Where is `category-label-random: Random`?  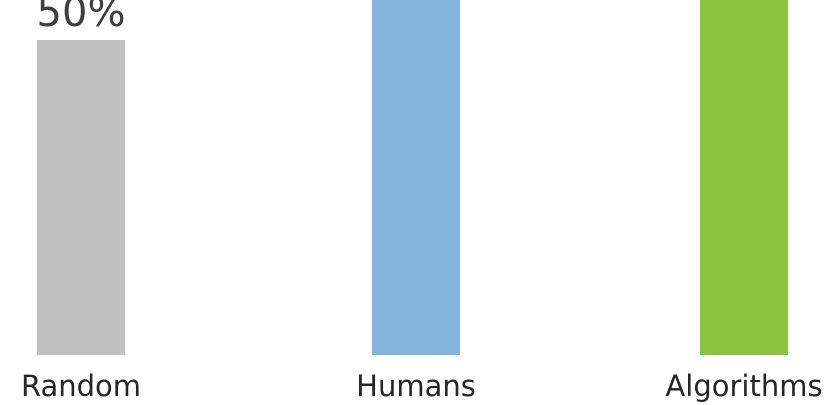 category-label-random: Random is located at coordinates (81, 386).